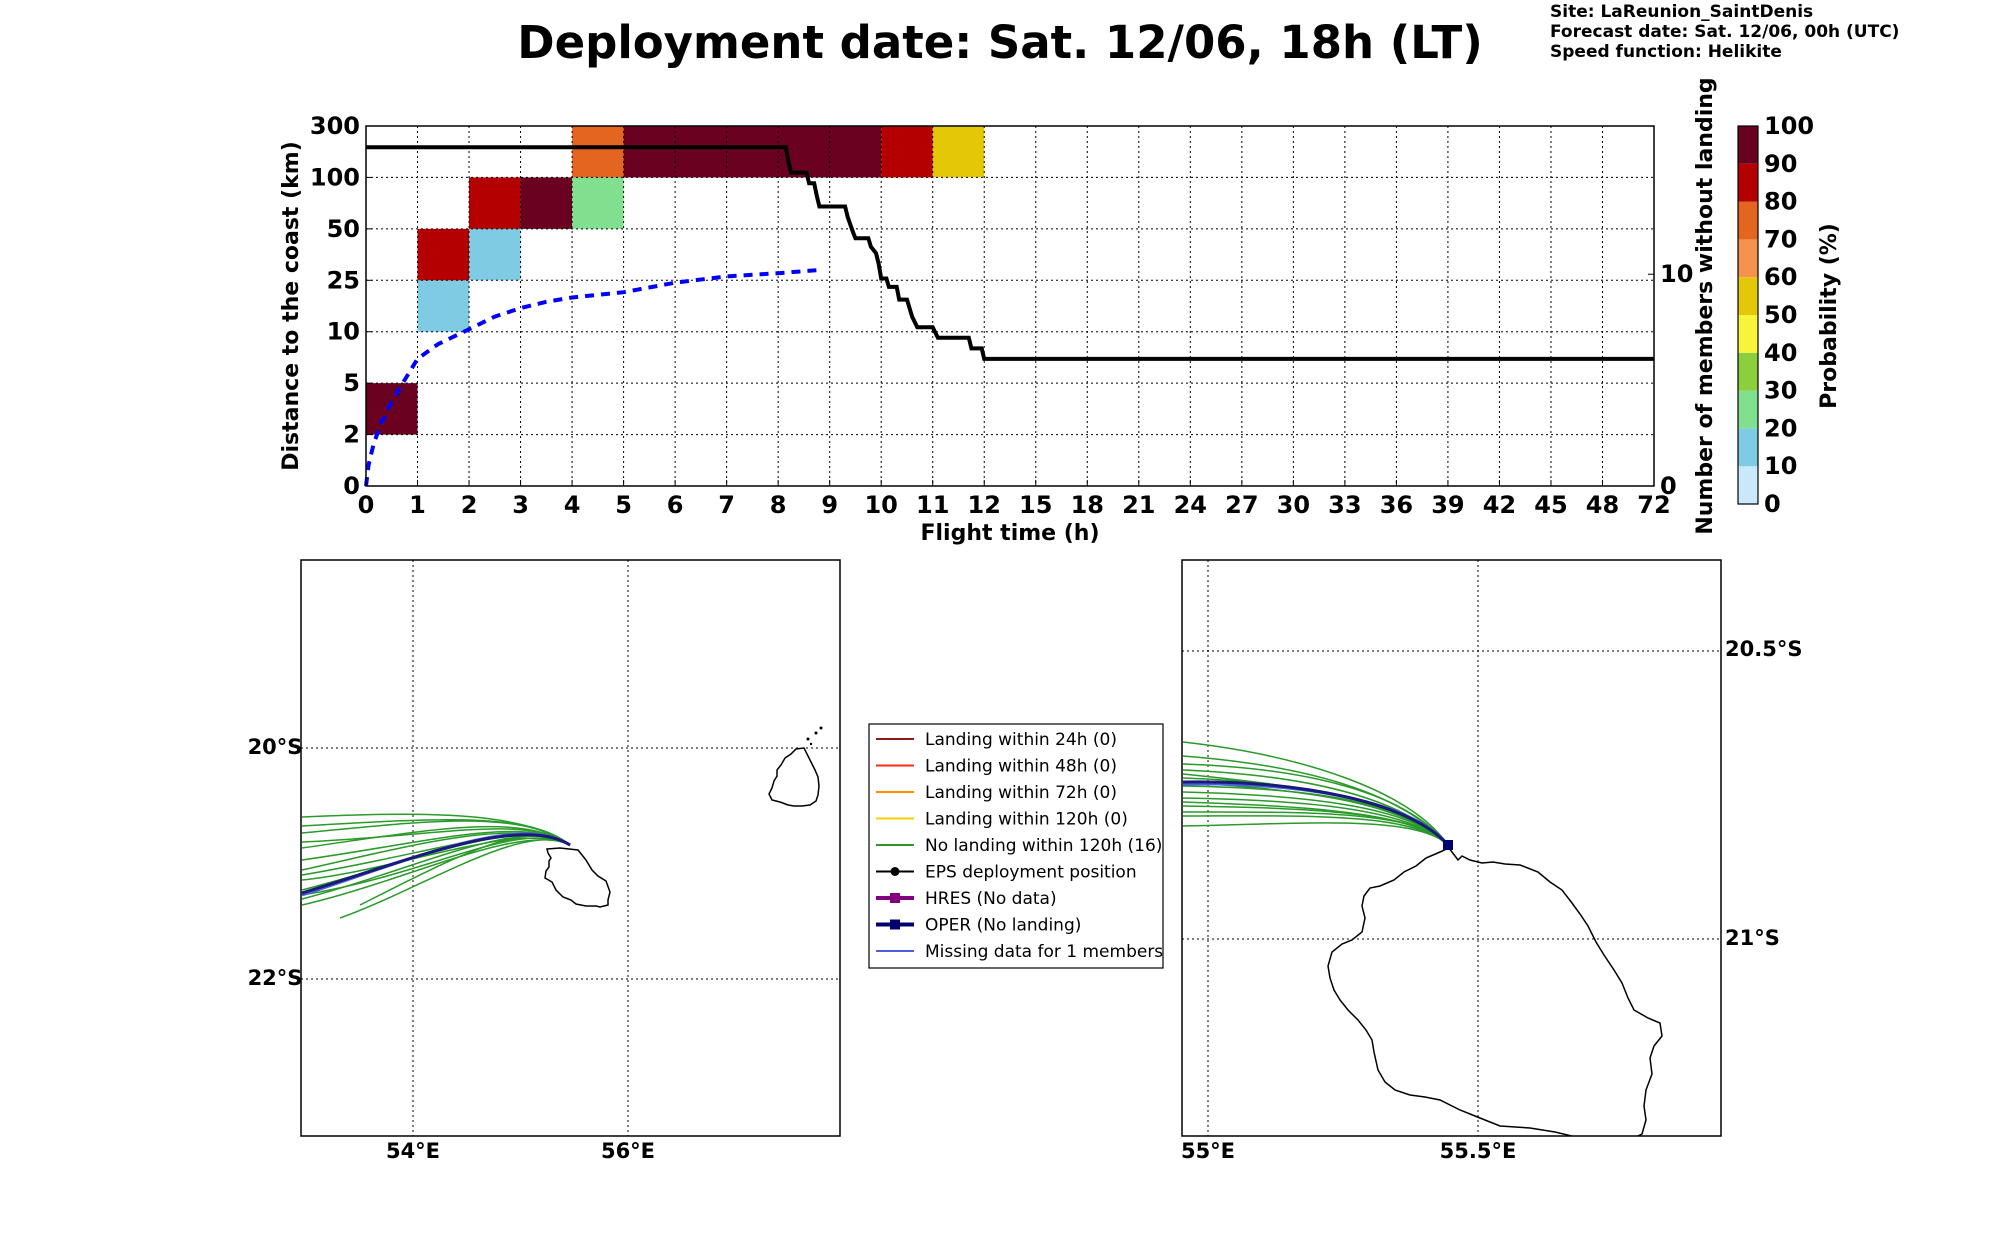 Image resolution: width=2000 pixels, height=1250 pixels. I want to click on right-map-frame, so click(1451, 848).